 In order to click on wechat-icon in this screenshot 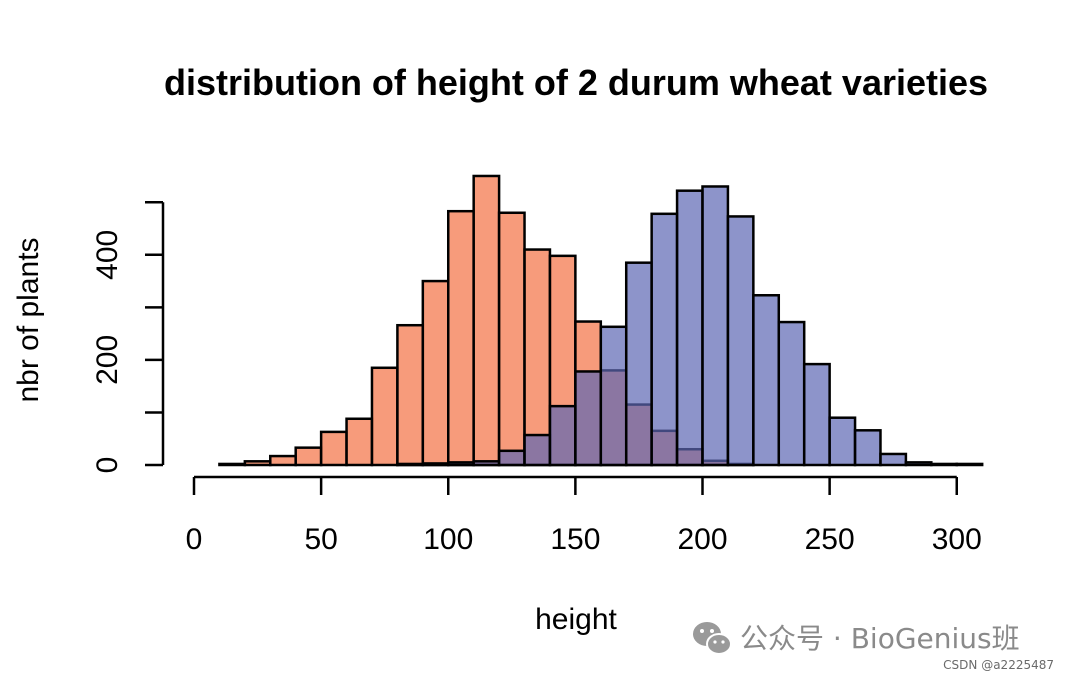, I will do `click(712, 638)`.